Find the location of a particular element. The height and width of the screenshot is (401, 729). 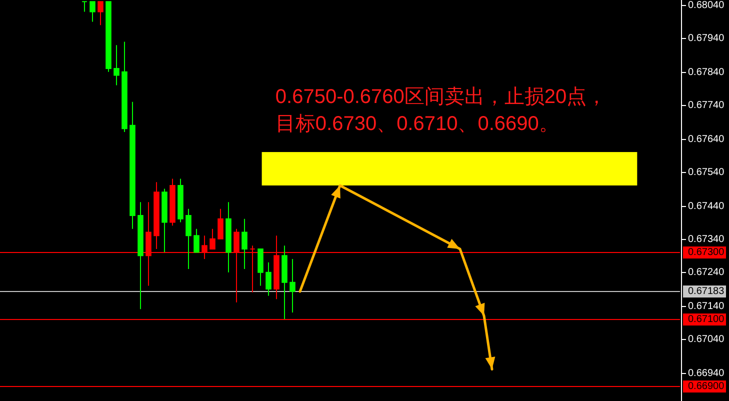

y-tick-label: 0.67340 is located at coordinates (706, 239).